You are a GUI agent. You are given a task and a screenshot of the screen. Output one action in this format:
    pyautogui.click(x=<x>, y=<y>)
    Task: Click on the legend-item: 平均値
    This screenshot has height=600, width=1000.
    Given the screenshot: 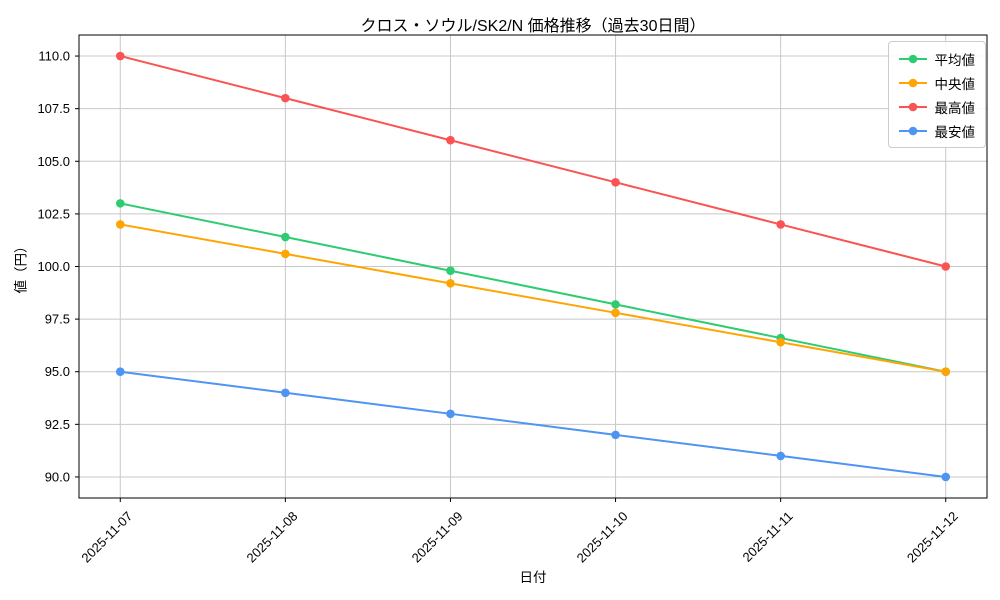 What is the action you would take?
    pyautogui.click(x=937, y=58)
    